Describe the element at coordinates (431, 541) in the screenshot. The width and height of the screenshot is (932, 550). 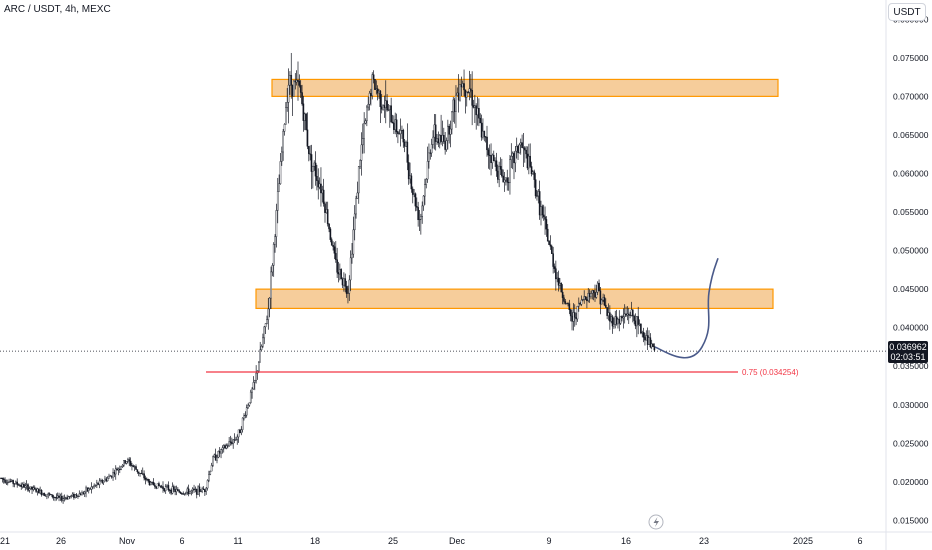
I see `time-axis: 21 26 Nov 6 11 18 25 Dec 9 16 23 2025 6` at that location.